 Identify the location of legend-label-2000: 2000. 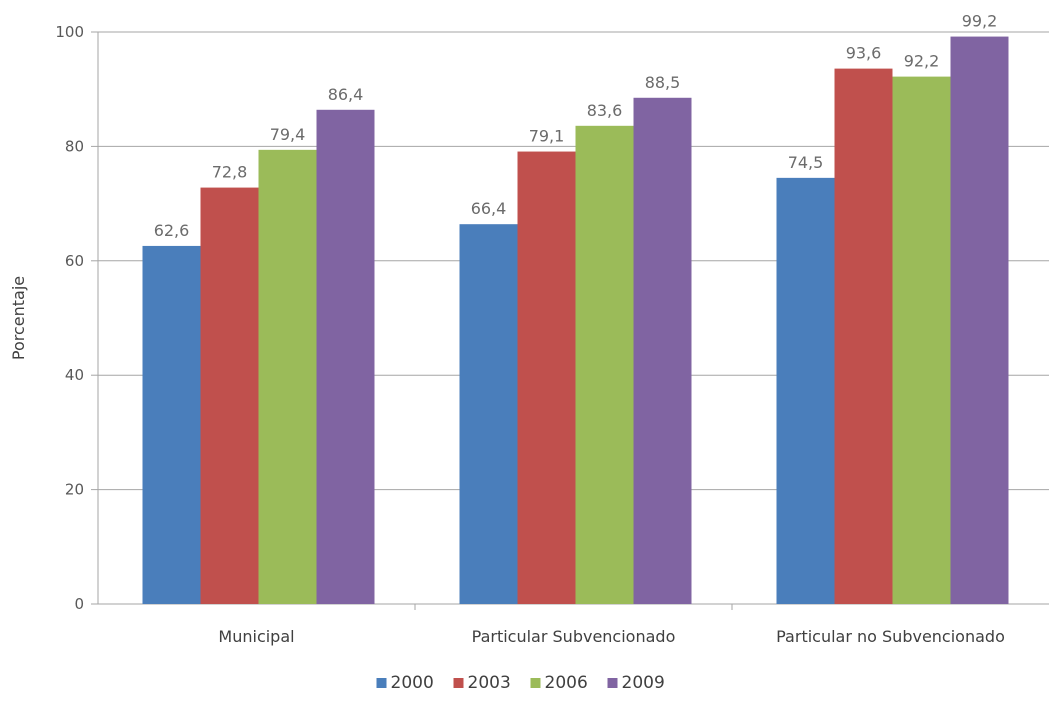
(412, 683).